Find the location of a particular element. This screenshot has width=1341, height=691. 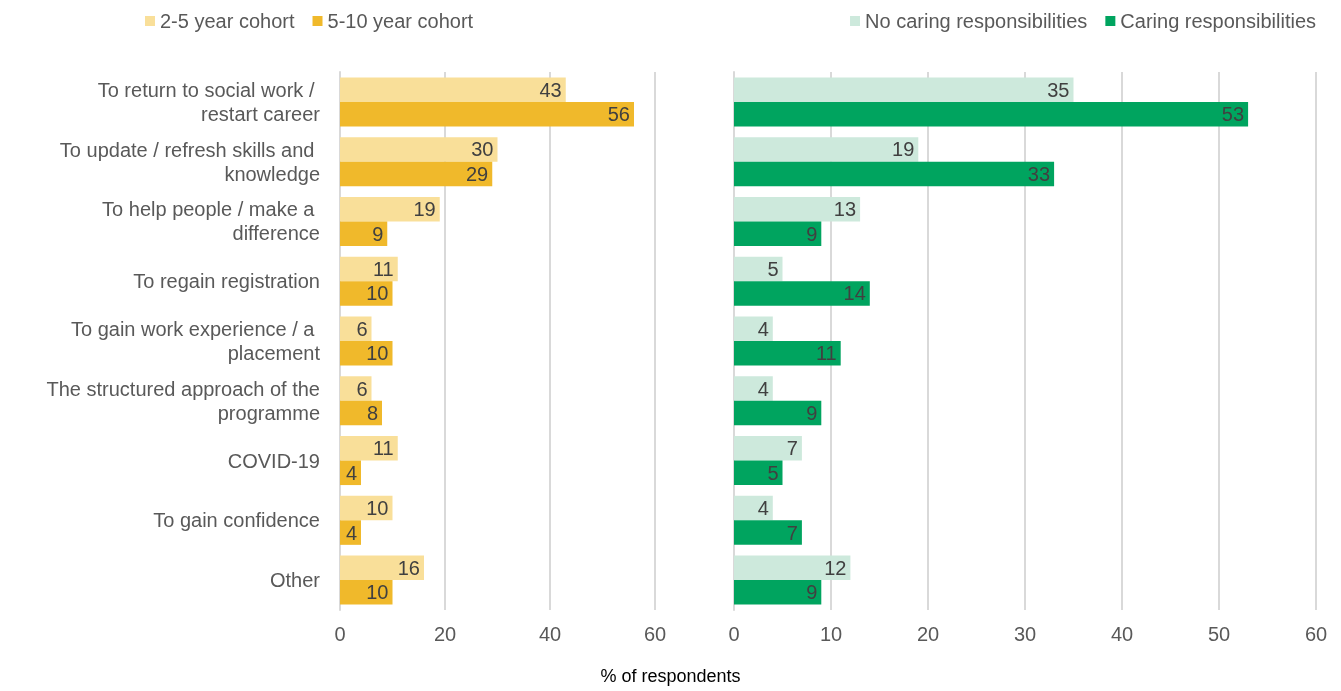

y-tick-label: To gain work experience / a placement is located at coordinates (195, 341).